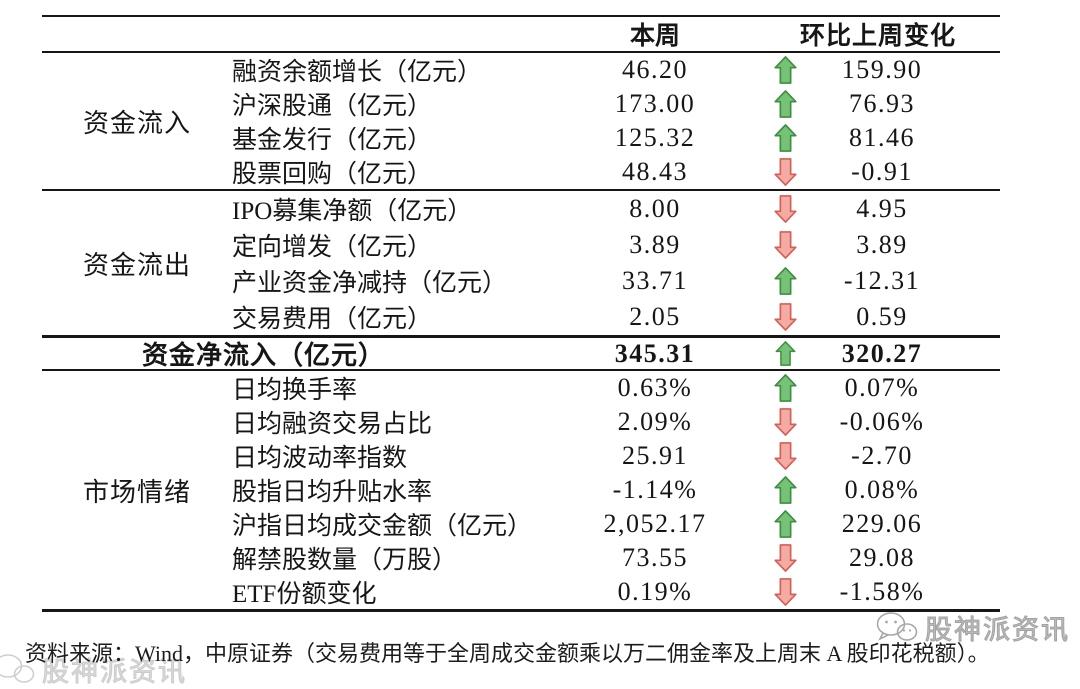 This screenshot has width=1080, height=689. I want to click on table-row: 沪指日均成交金额（亿元） 2,052.17 229.06, so click(616, 524).